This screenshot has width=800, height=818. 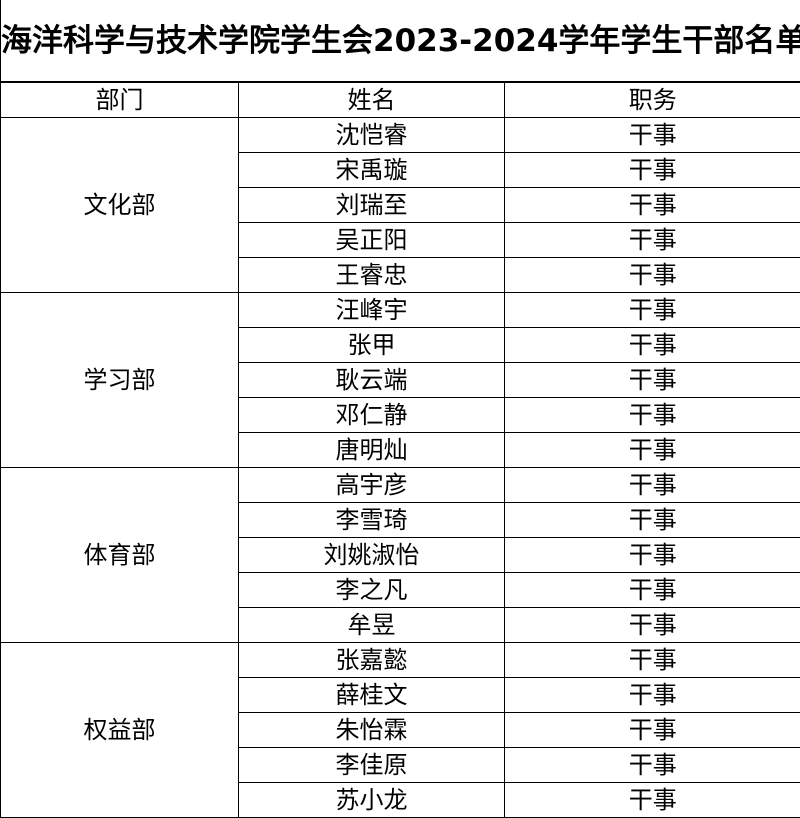 I want to click on department-cell: 体育部, so click(x=119, y=555).